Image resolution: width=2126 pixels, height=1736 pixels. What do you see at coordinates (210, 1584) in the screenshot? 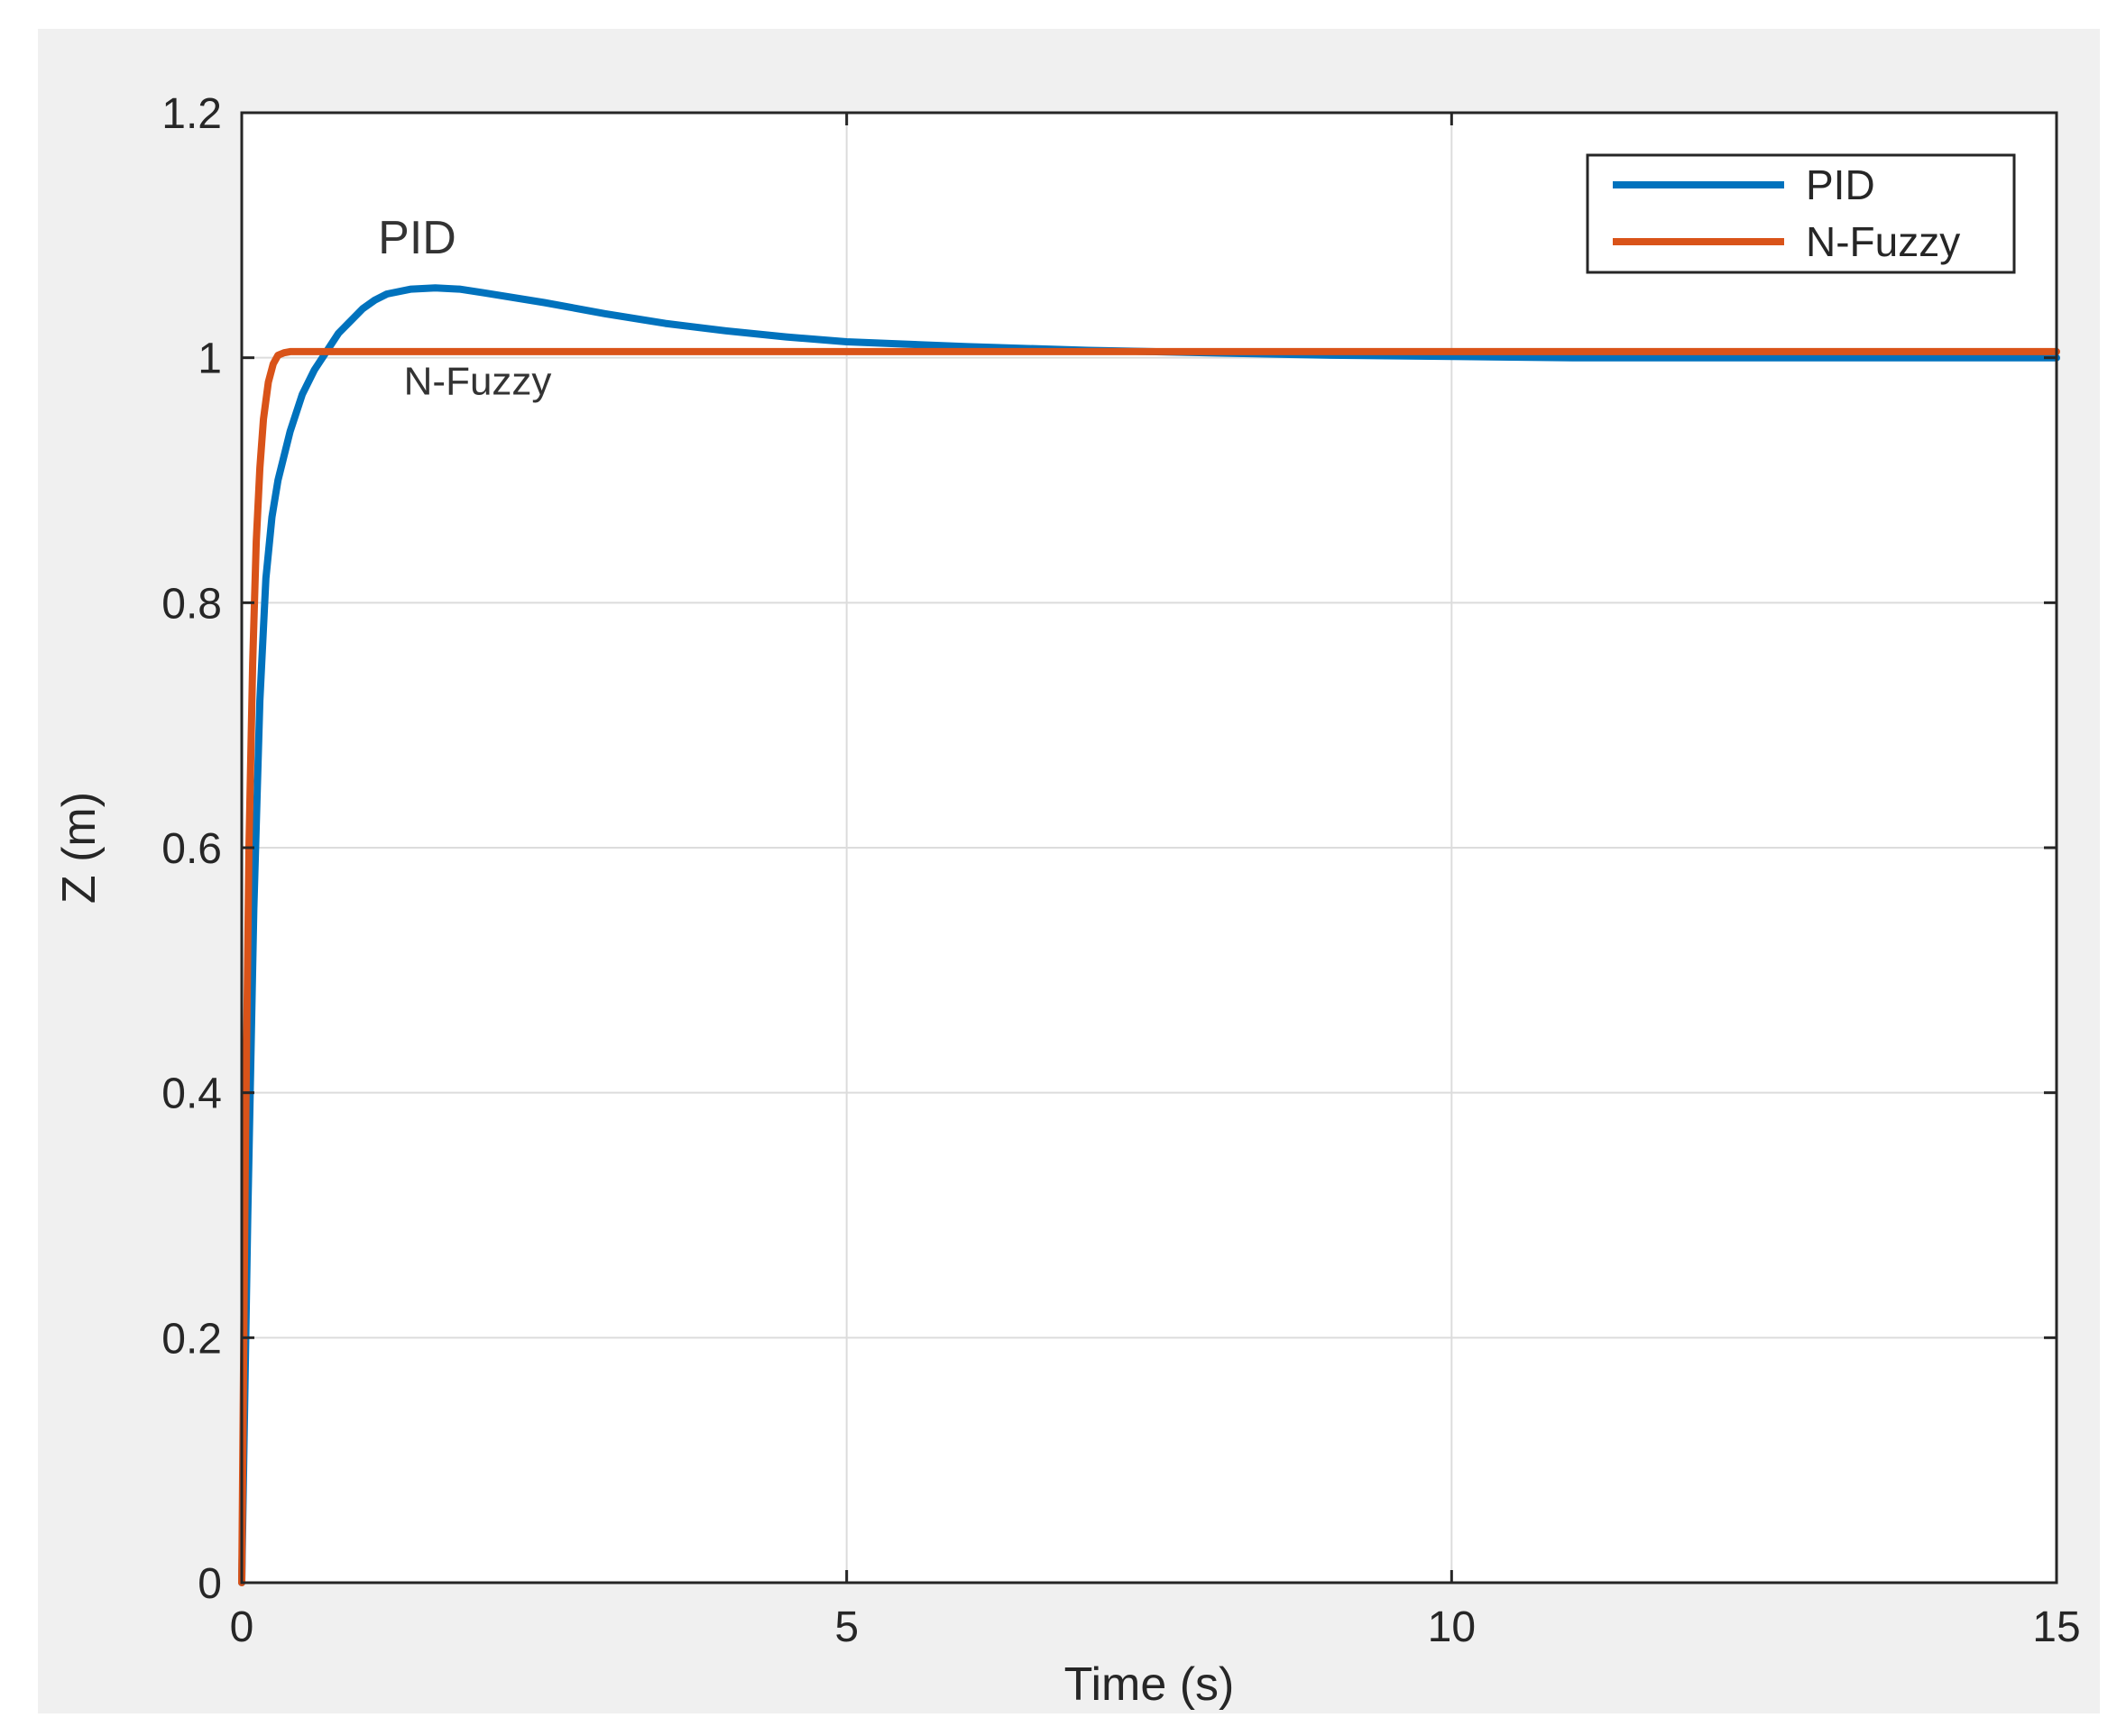
I see `y-tick-label: 0` at bounding box center [210, 1584].